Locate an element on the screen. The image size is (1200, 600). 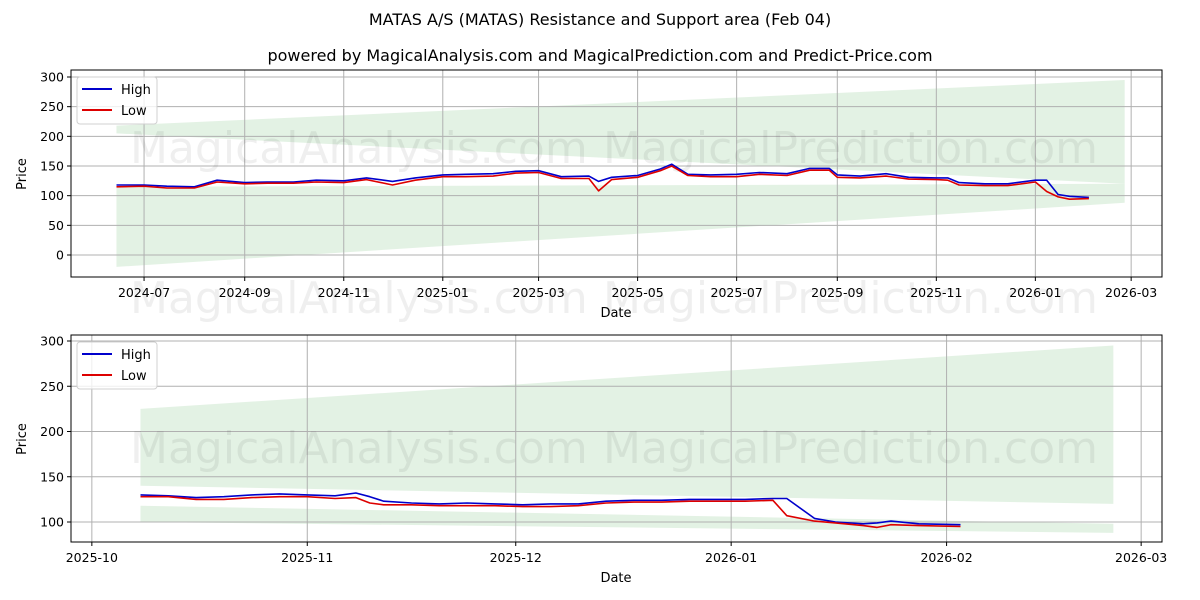
x-tick-label: 2025-01 is located at coordinates (443, 292).